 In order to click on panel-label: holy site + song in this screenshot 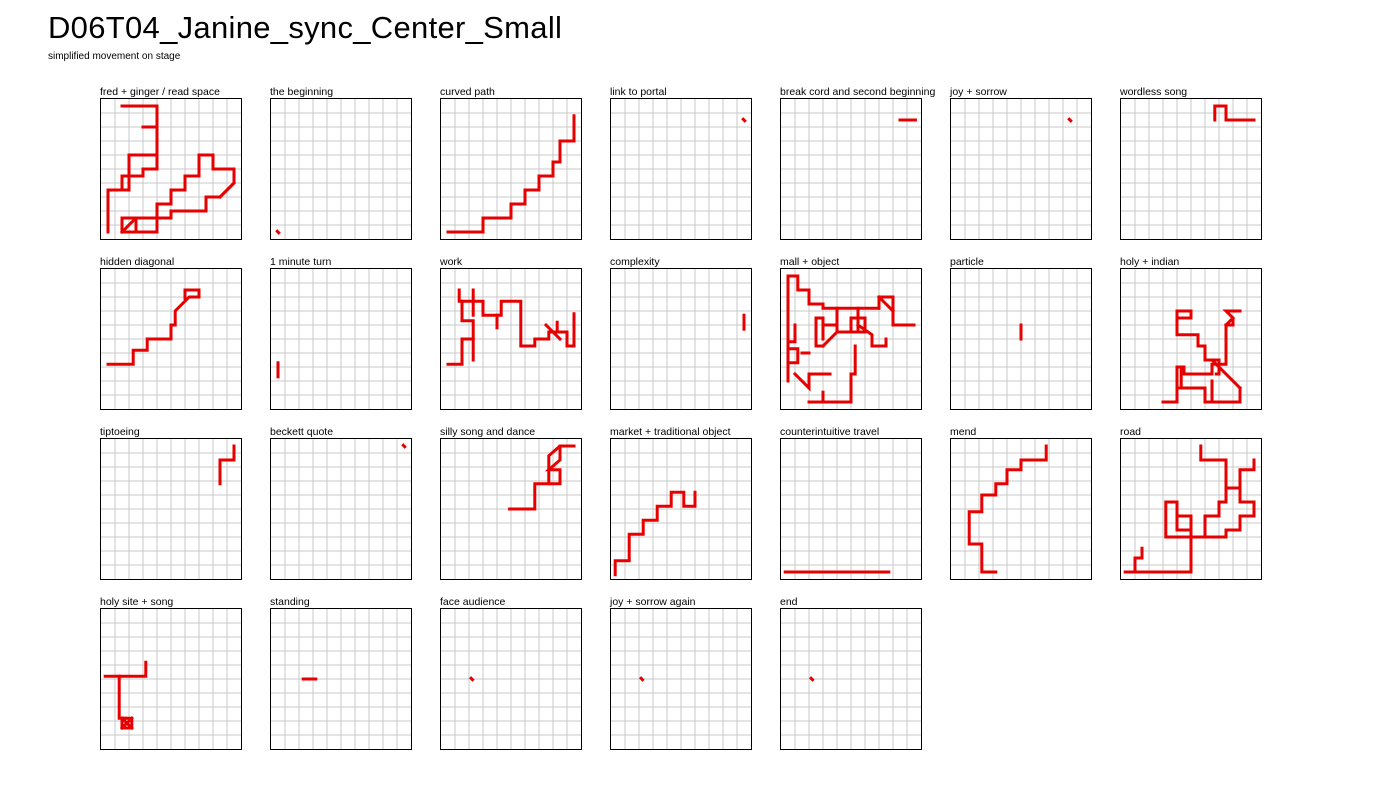, I will do `click(137, 602)`.